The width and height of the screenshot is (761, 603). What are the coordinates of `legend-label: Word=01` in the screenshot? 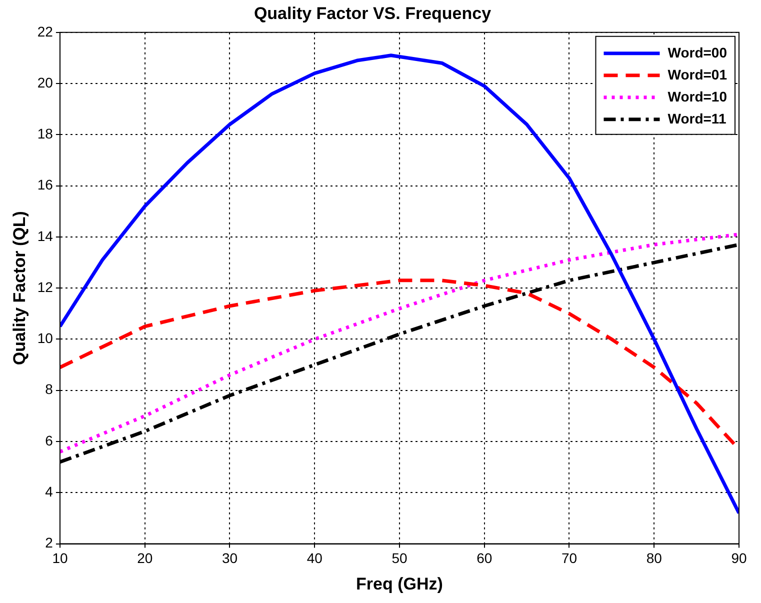 It's located at (698, 74).